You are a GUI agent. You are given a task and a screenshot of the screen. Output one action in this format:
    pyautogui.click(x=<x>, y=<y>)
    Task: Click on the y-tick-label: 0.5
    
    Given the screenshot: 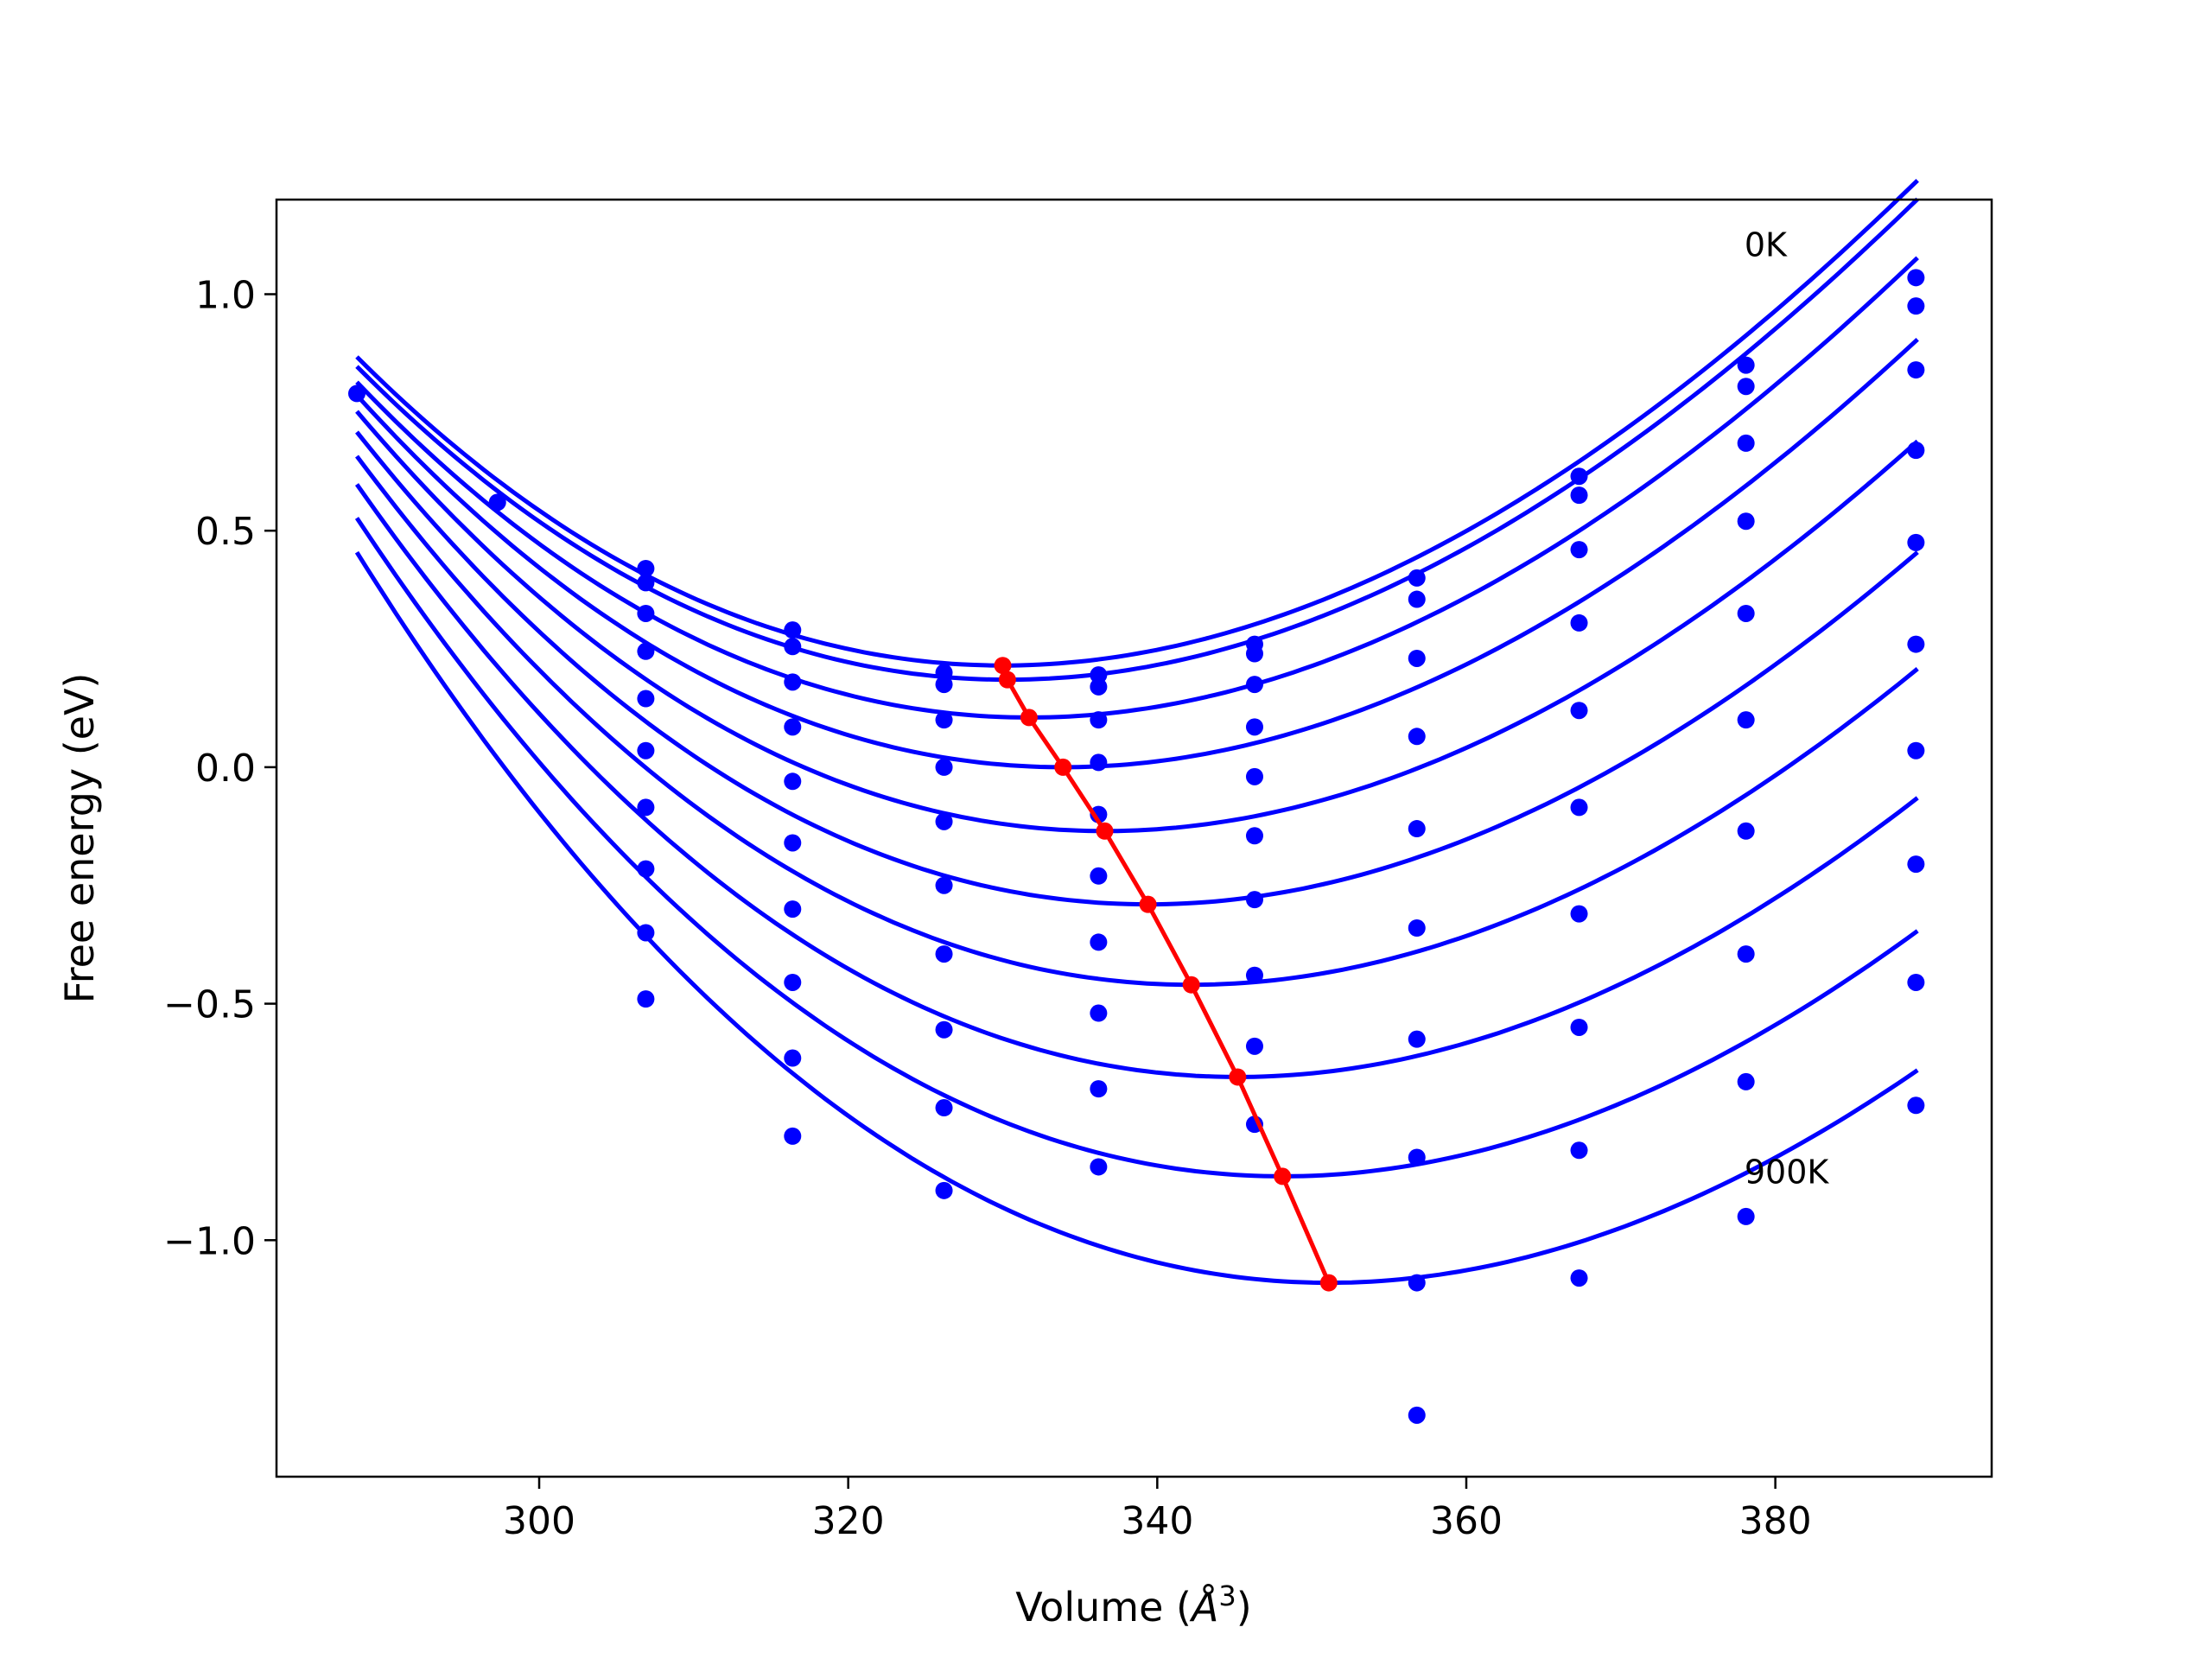 What is the action you would take?
    pyautogui.click(x=225, y=532)
    